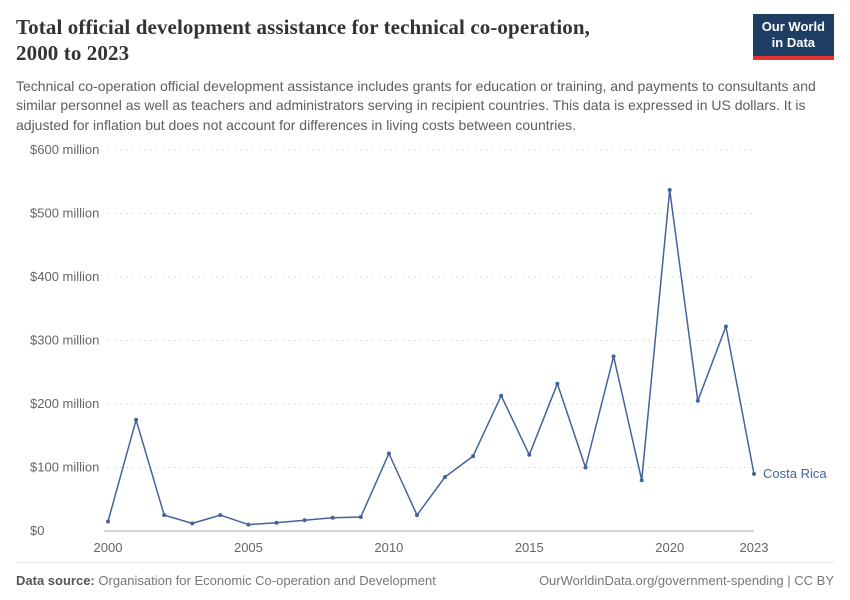  What do you see at coordinates (108, 547) in the screenshot?
I see `x-tick-label: 2000` at bounding box center [108, 547].